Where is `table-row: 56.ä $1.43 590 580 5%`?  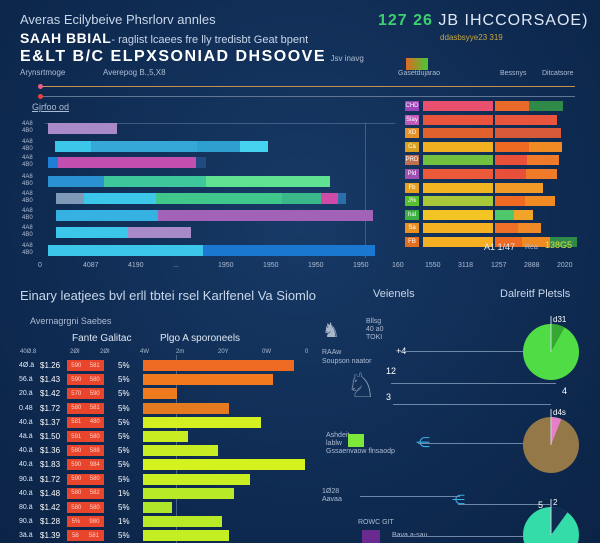
table-row: 56.ä $1.43 590 580 5% is located at coordinates (160, 380).